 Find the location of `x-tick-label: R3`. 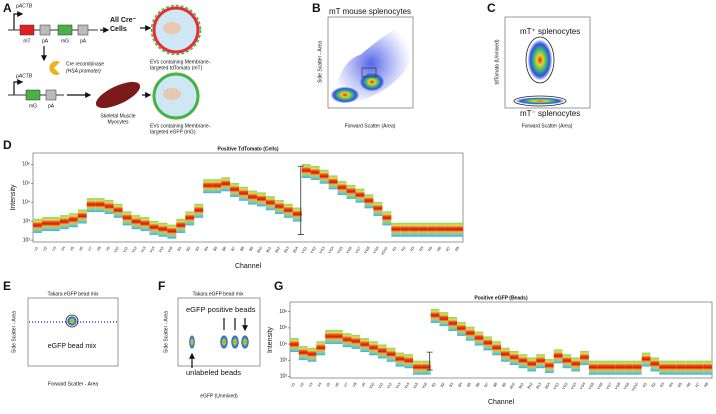

x-tick-label: R3 is located at coordinates (413, 249).